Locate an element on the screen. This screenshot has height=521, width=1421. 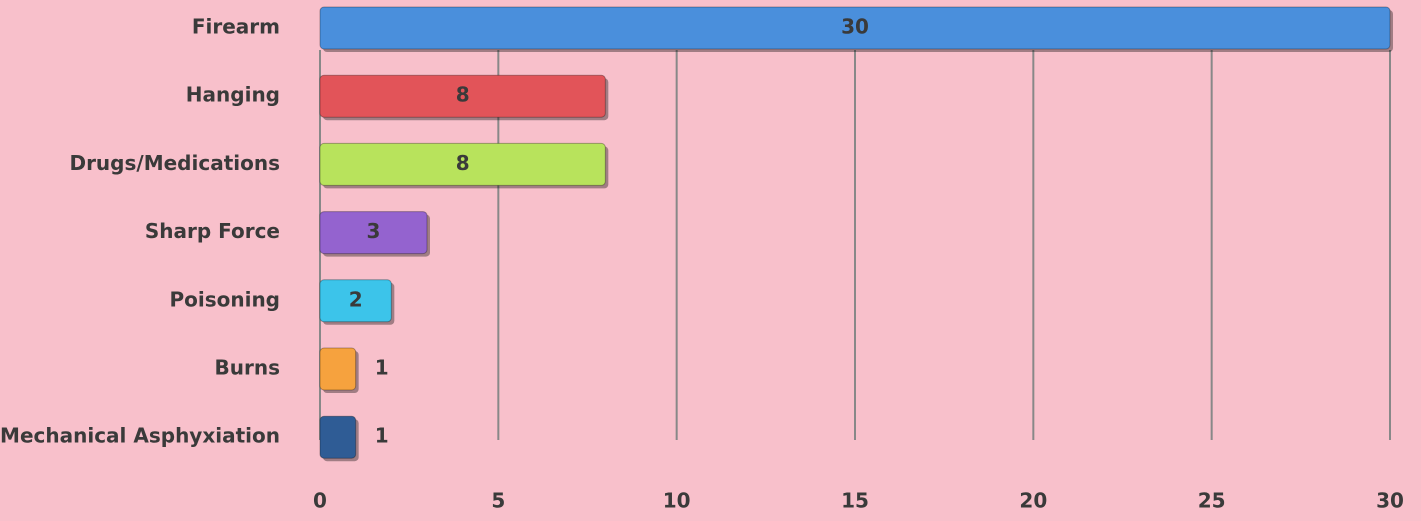
y-tick-label: Poisoning is located at coordinates (224, 299).